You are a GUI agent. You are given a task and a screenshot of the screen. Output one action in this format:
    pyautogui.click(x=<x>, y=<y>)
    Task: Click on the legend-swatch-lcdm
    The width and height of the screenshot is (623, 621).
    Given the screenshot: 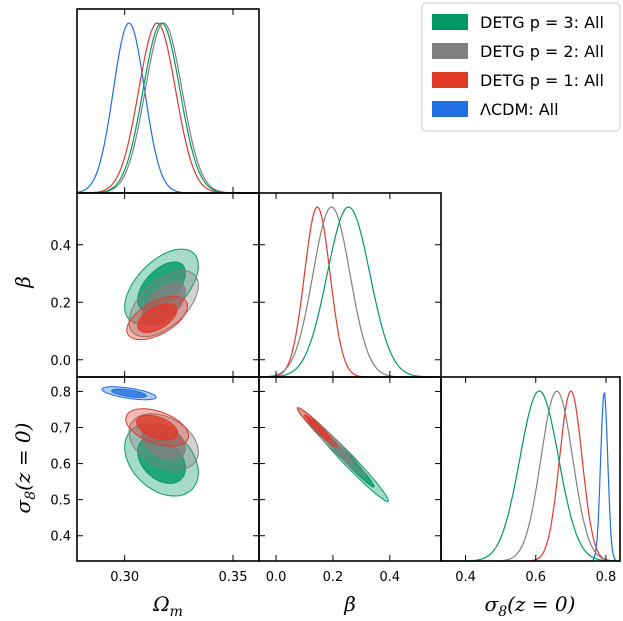 What is the action you would take?
    pyautogui.click(x=450, y=109)
    